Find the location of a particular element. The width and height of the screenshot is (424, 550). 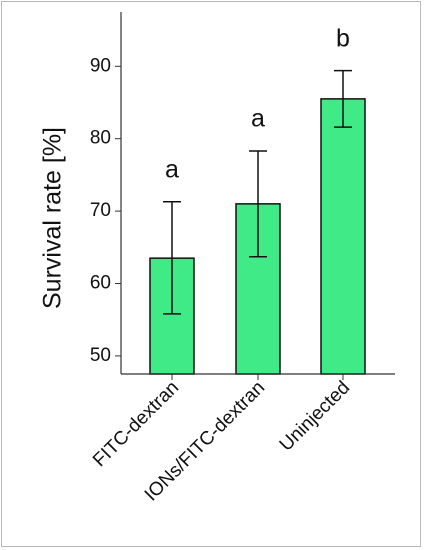

x-tick-label: FITC-dextran is located at coordinates (136, 424).